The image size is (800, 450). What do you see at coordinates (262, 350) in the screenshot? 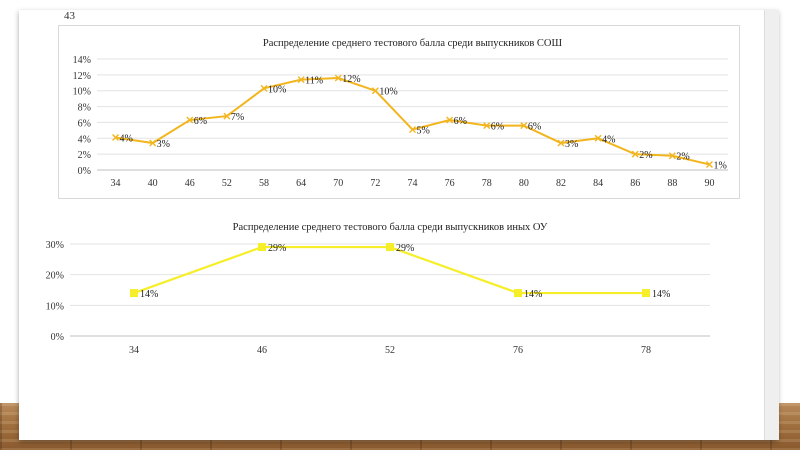
I see `other-x-tick-label: 46` at bounding box center [262, 350].